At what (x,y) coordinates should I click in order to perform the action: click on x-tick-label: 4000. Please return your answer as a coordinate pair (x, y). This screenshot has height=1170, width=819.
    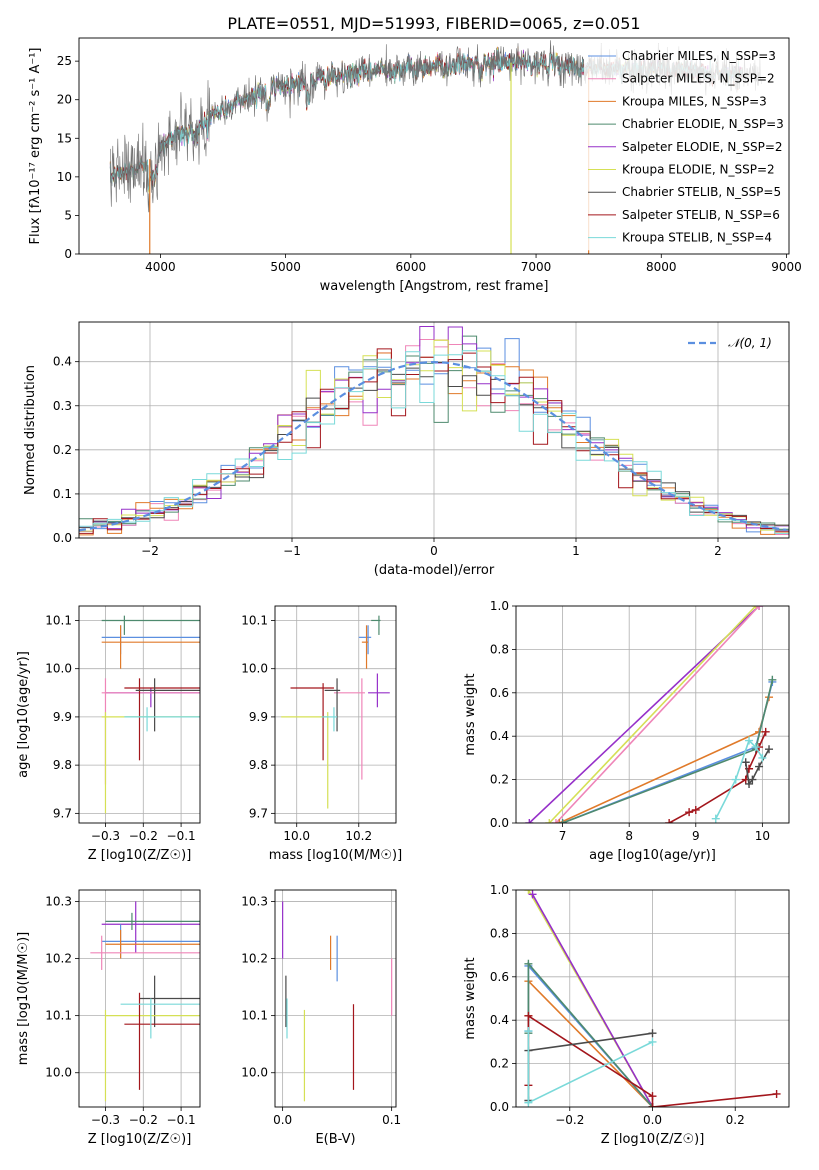
    Looking at the image, I should click on (160, 267).